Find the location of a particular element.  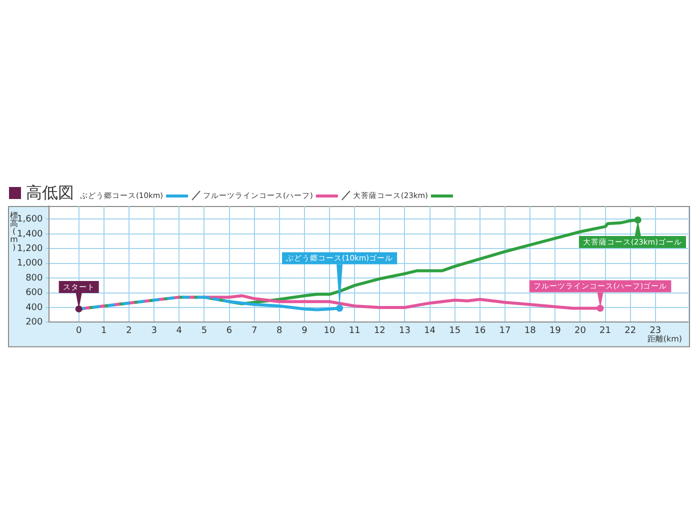

y-axis-title: 標高(m) is located at coordinates (14, 231).